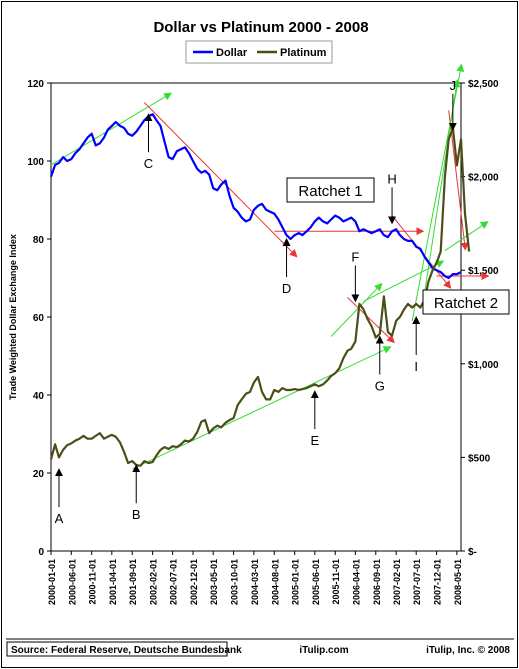  Describe the element at coordinates (39, 474) in the screenshot. I see `left-tick-label: 20` at that location.